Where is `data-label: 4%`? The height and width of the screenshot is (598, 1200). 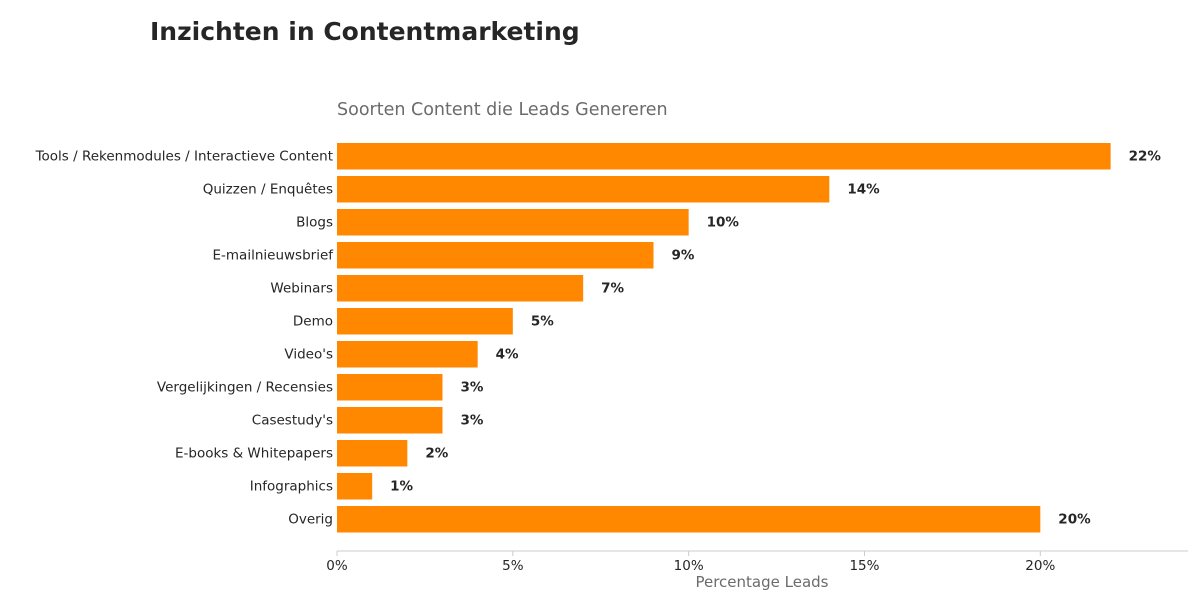 data-label: 4% is located at coordinates (507, 354).